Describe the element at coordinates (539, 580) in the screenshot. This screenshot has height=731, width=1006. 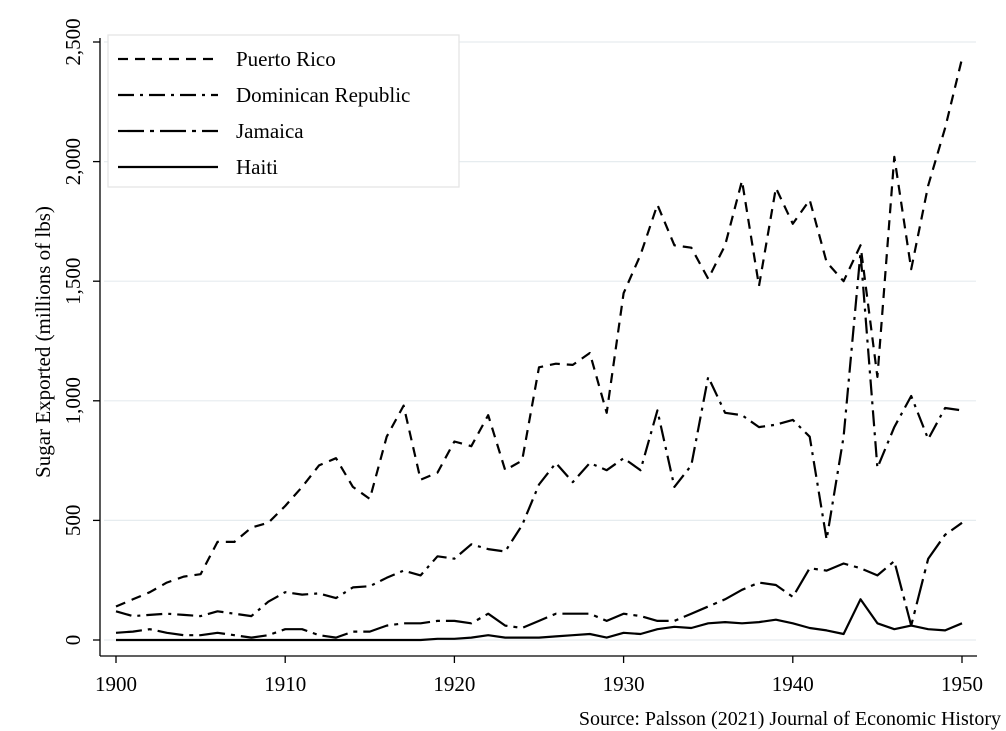
I see `series-line-jamaica` at that location.